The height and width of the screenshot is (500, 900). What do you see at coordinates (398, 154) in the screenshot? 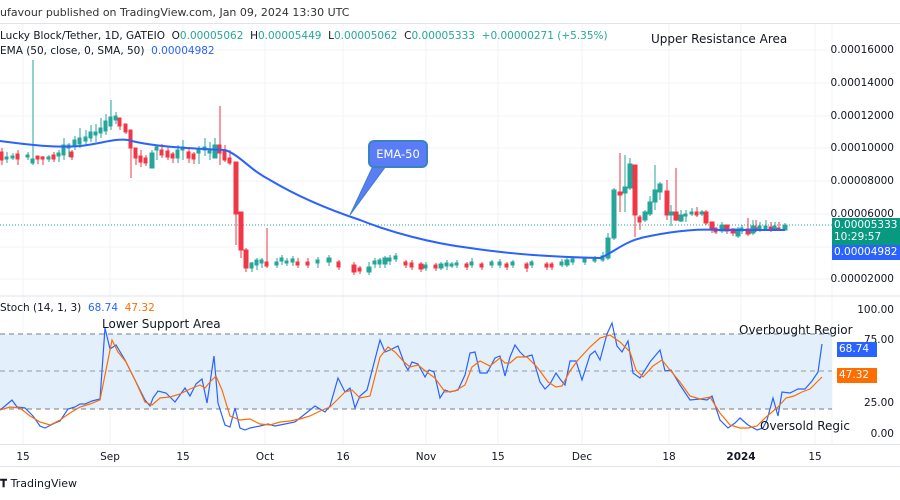
I see `ema-callout: EMA-50` at bounding box center [398, 154].